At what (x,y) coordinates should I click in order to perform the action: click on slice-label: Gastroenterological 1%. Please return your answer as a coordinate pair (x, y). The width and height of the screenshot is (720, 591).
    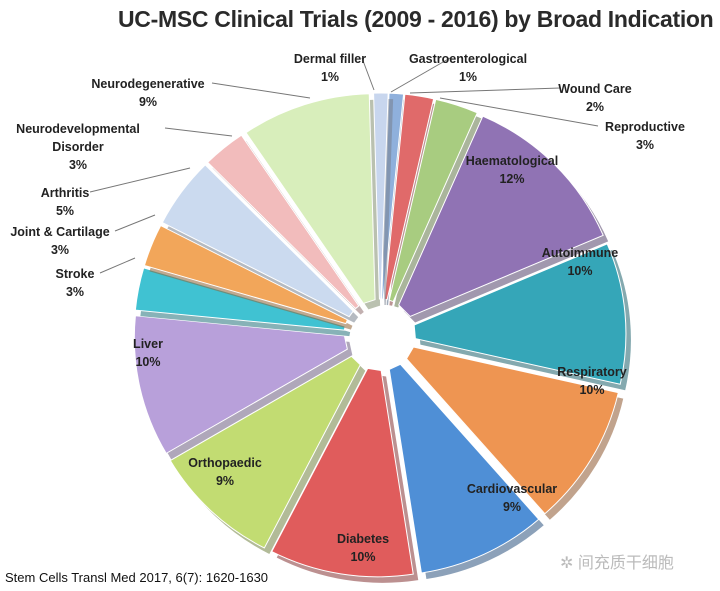
    Looking at the image, I should click on (468, 68).